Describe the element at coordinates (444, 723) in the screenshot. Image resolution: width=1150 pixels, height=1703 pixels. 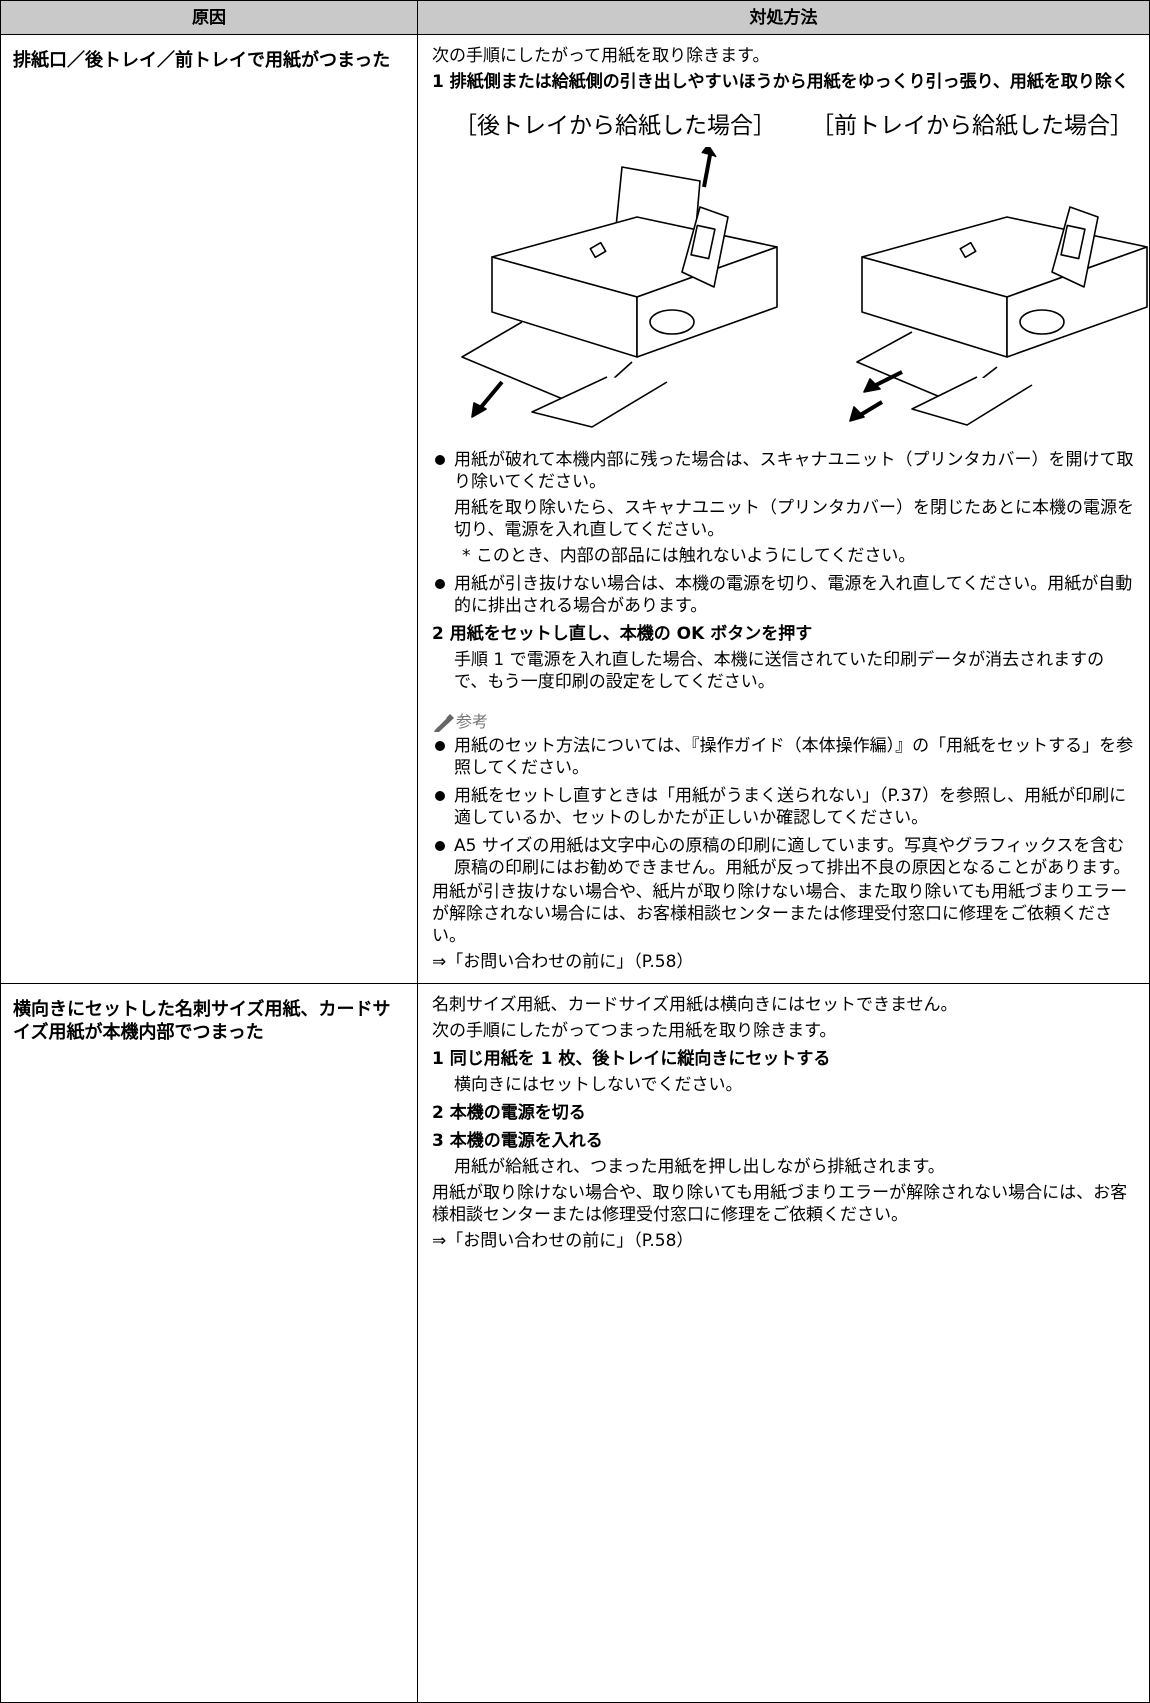
I see `note-icon` at that location.